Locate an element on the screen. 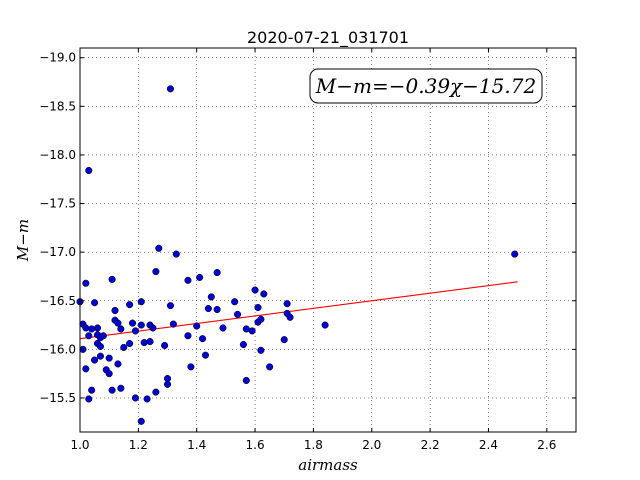  x-tick-label: 1.4 is located at coordinates (196, 445).